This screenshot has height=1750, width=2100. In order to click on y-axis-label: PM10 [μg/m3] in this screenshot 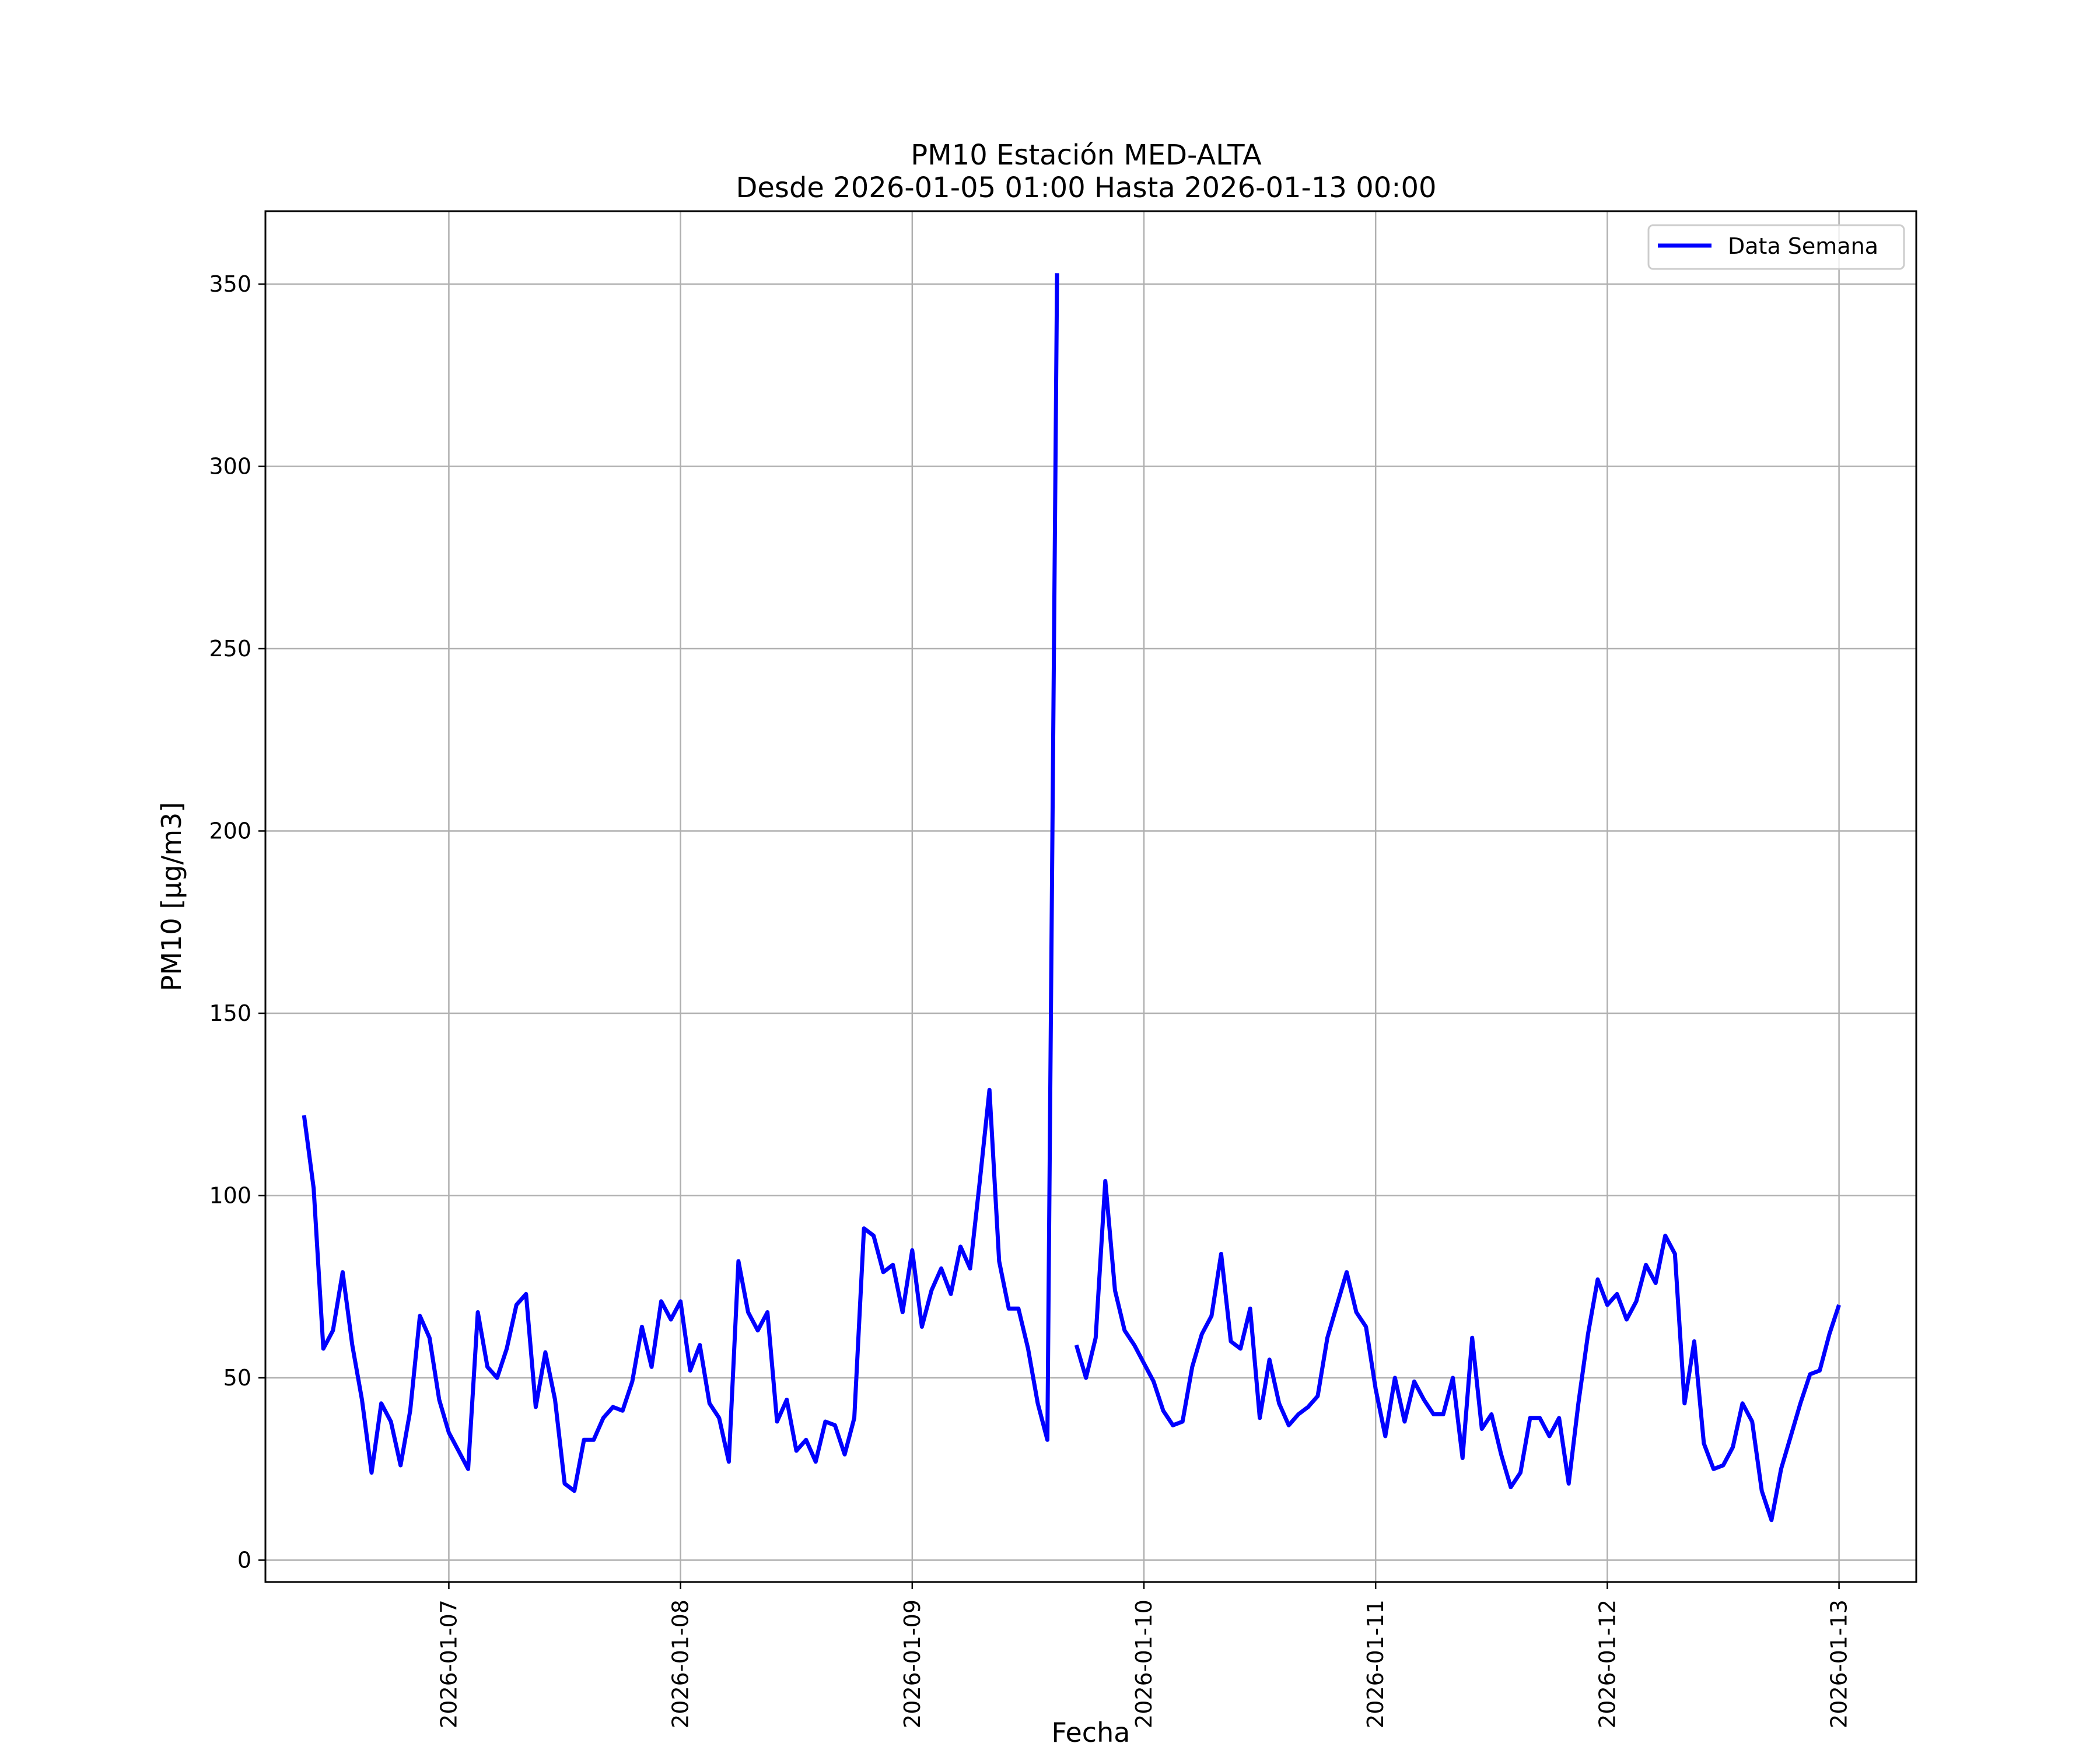, I will do `click(171, 897)`.